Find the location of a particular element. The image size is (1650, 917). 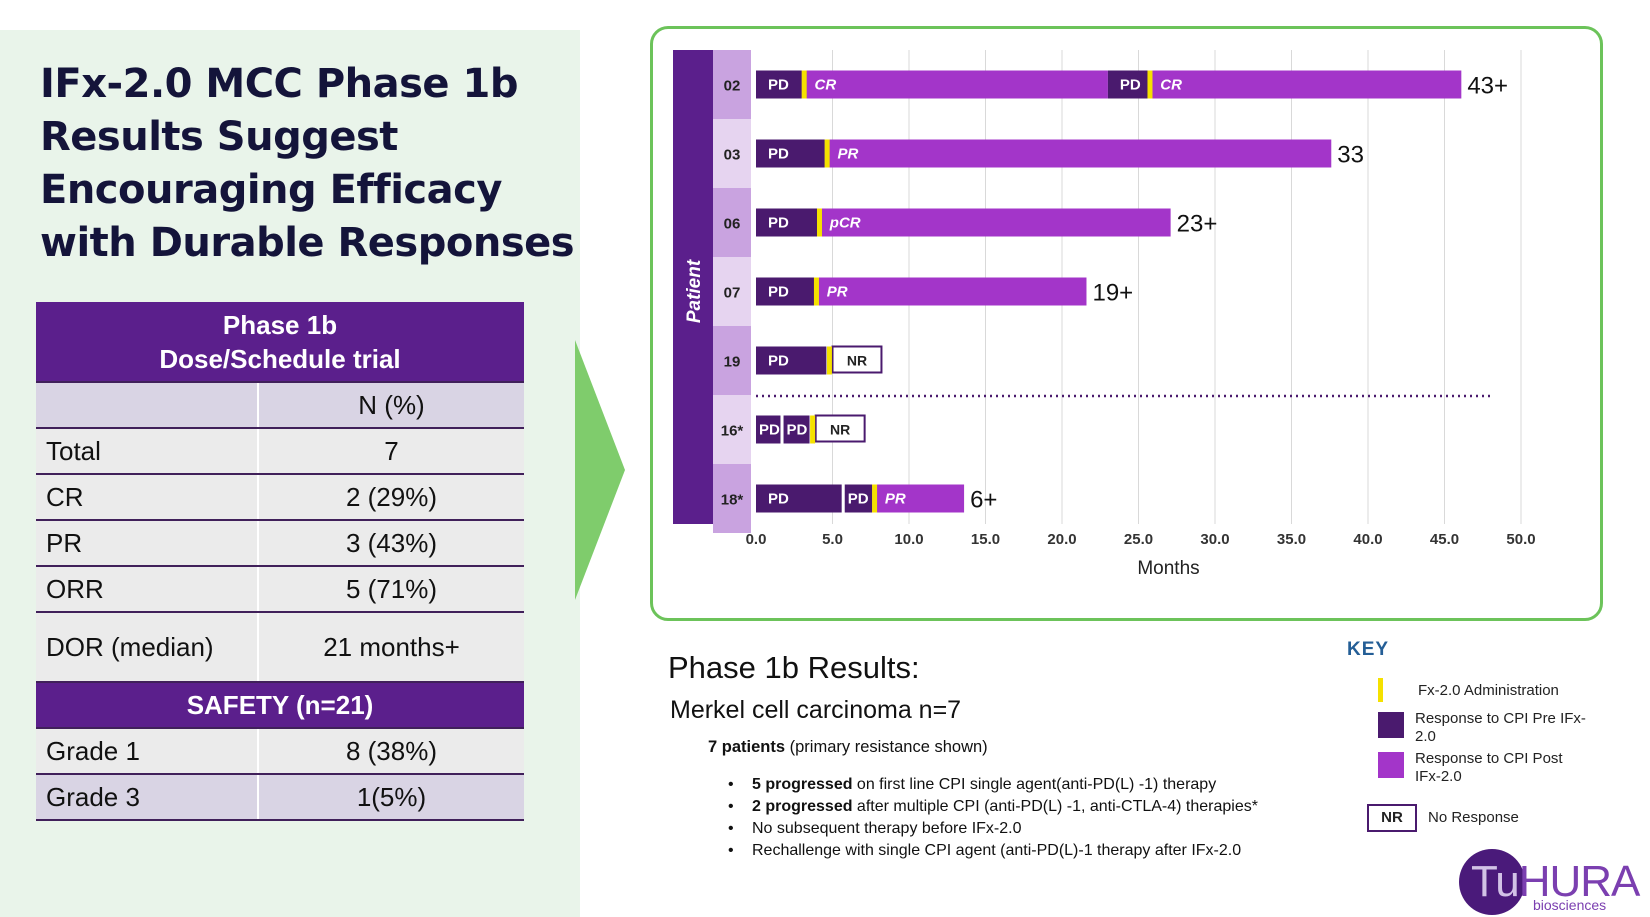

logo-subtitle: biosciences is located at coordinates (1570, 905).